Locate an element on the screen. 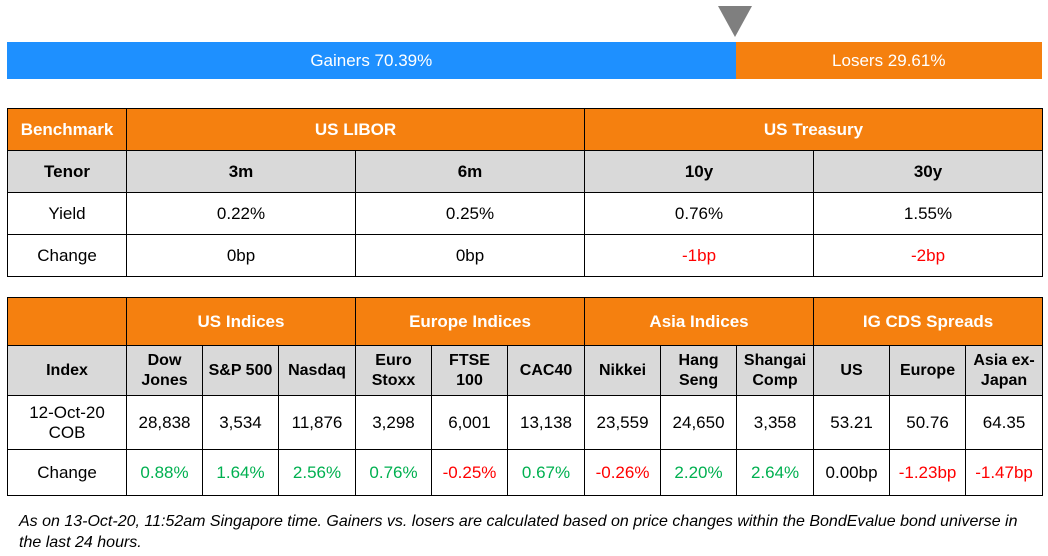 Image resolution: width=1048 pixels, height=556 pixels. asia-indices-header: Asia Indices is located at coordinates (699, 321).